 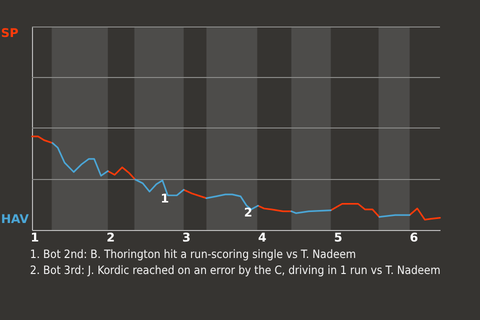 What do you see at coordinates (193, 254) in the screenshot?
I see `text: 1. Bot 2nd: B. Thorington hit a run-scoring single vs T. Nadeem` at bounding box center [193, 254].